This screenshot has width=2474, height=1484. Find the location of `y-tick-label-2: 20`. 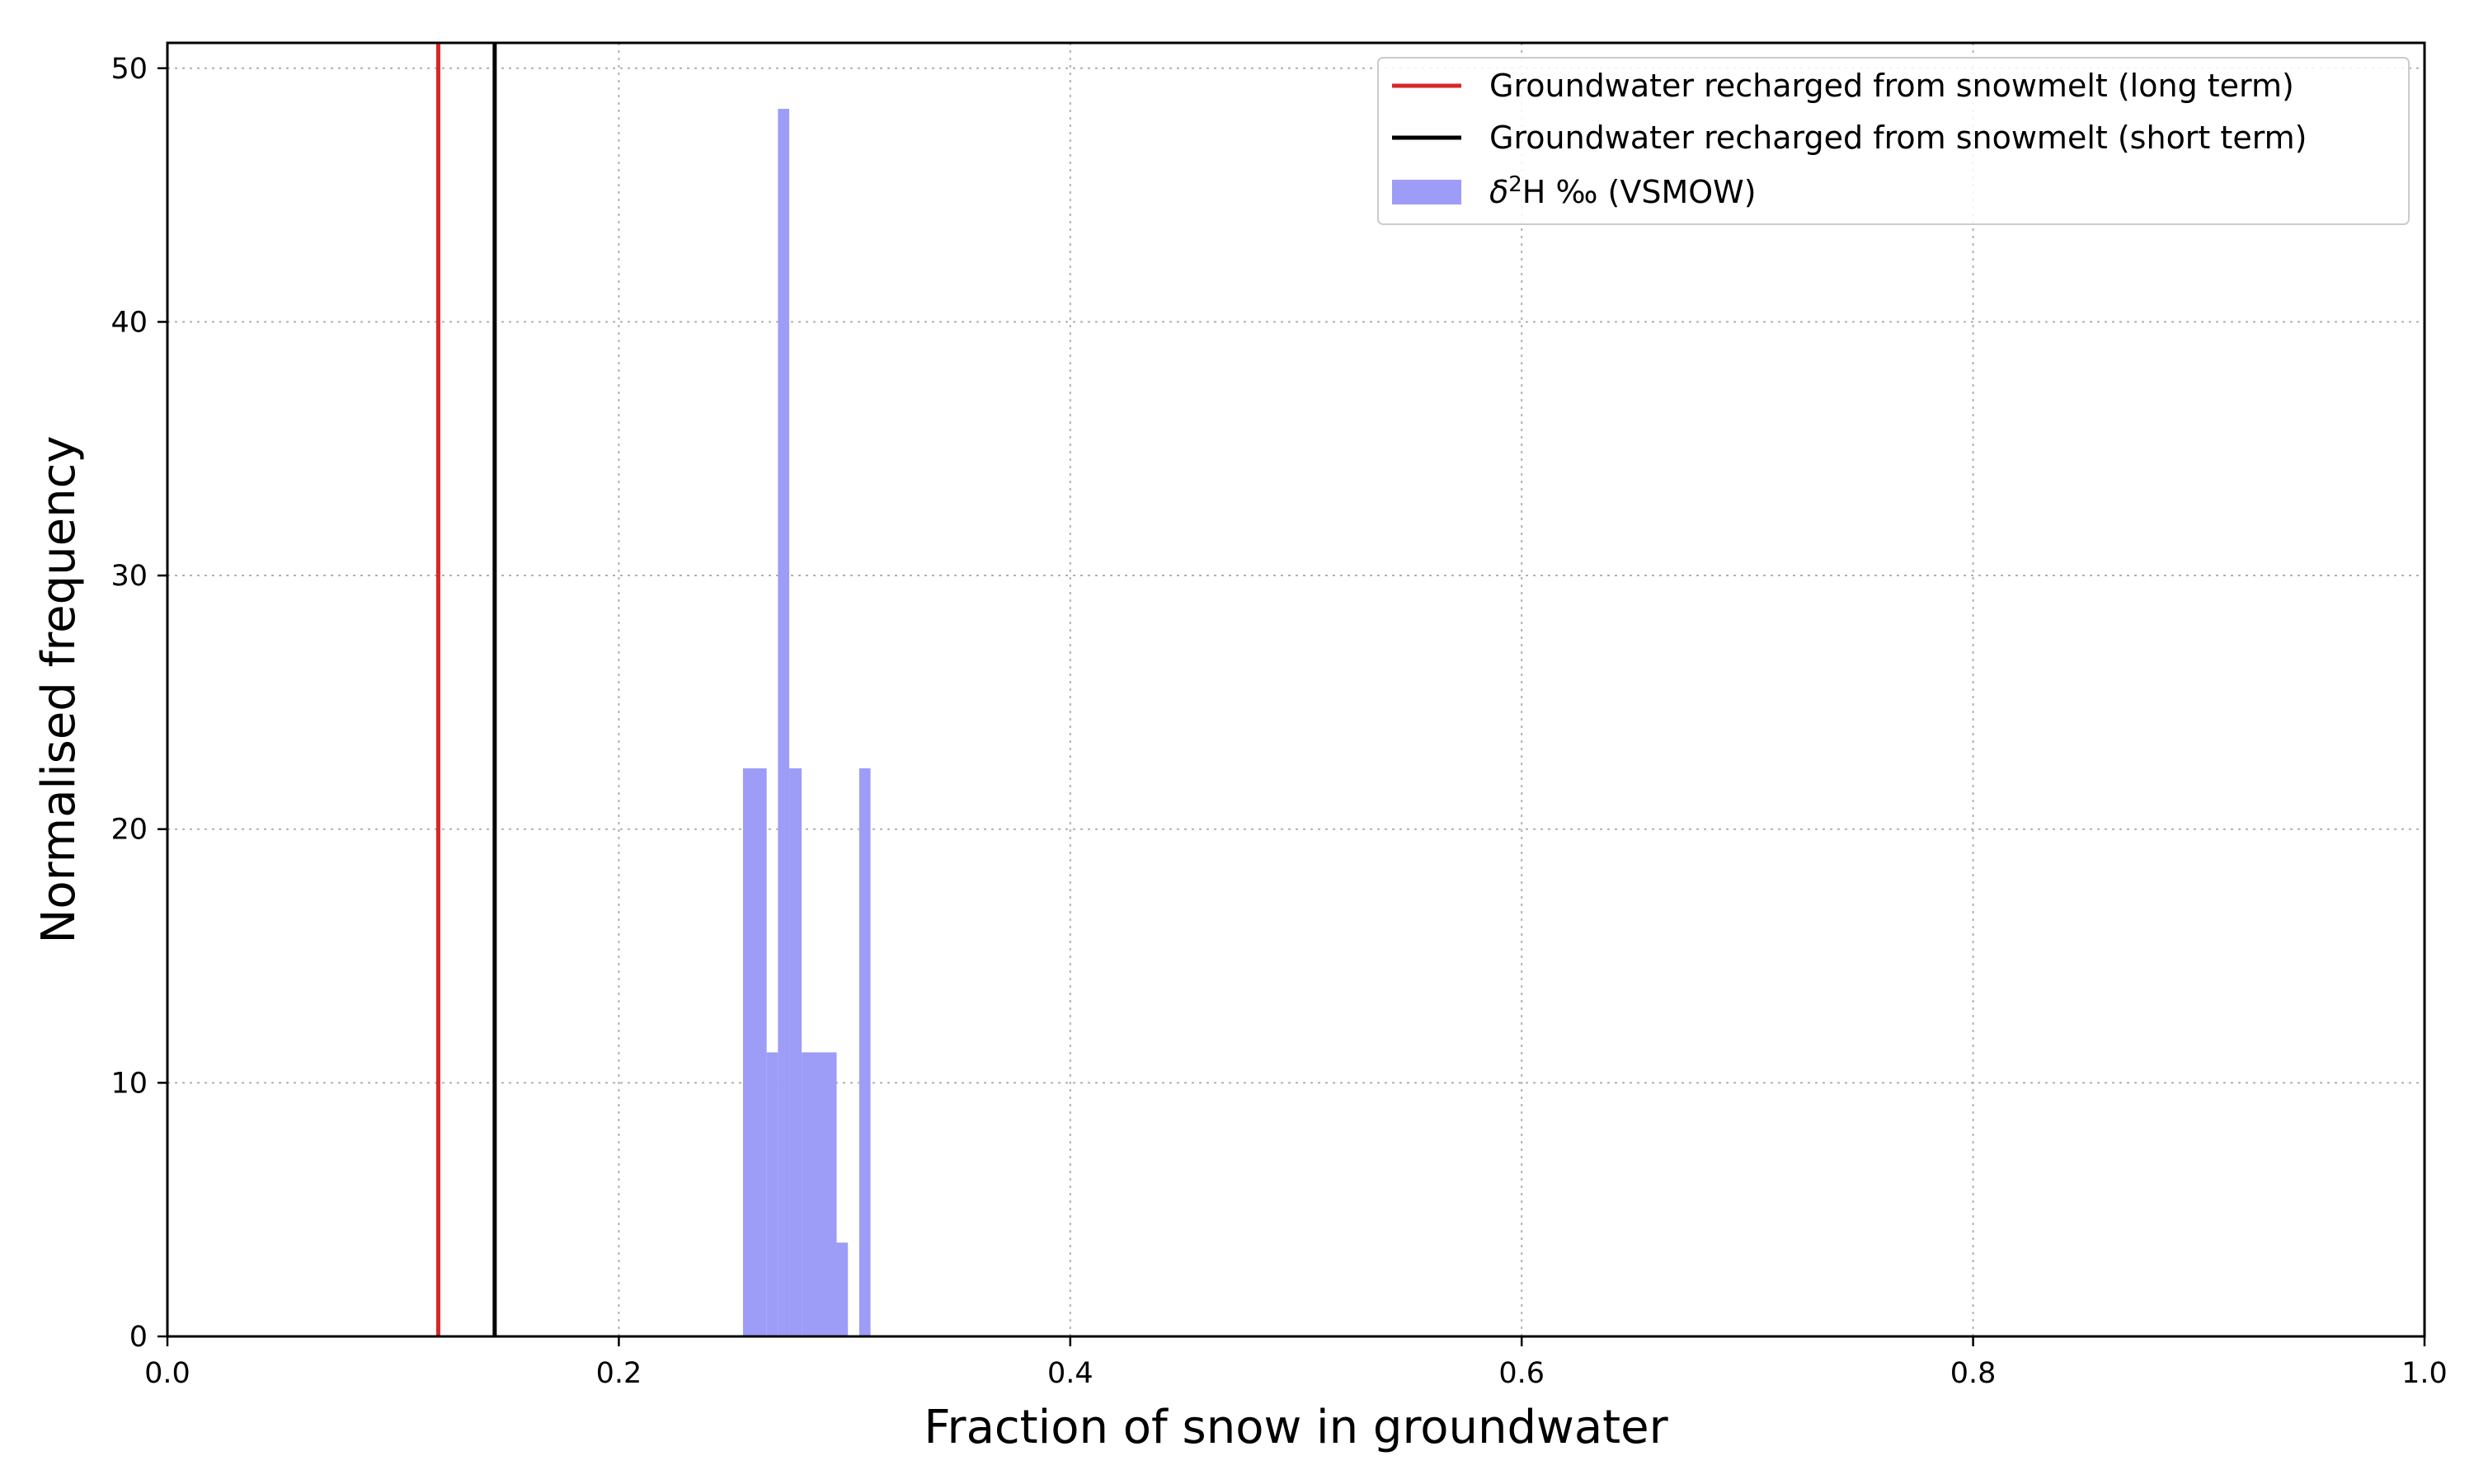

y-tick-label-2: 20 is located at coordinates (129, 830).